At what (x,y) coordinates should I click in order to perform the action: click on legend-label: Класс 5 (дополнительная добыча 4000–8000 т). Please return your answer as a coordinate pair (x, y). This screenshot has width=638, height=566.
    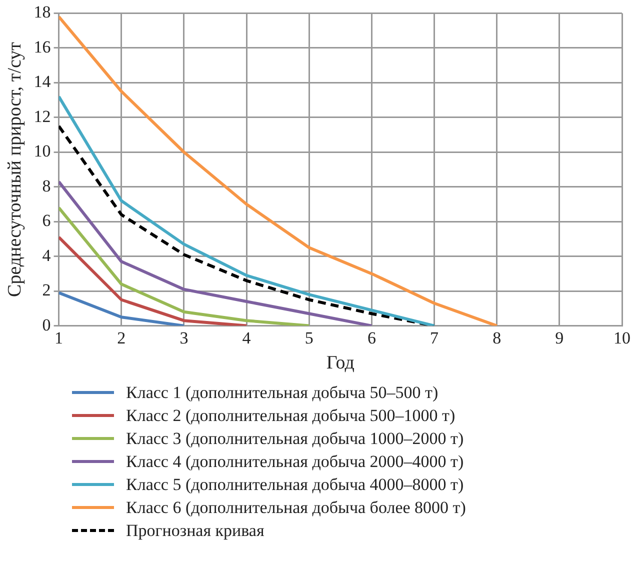
    Looking at the image, I should click on (295, 484).